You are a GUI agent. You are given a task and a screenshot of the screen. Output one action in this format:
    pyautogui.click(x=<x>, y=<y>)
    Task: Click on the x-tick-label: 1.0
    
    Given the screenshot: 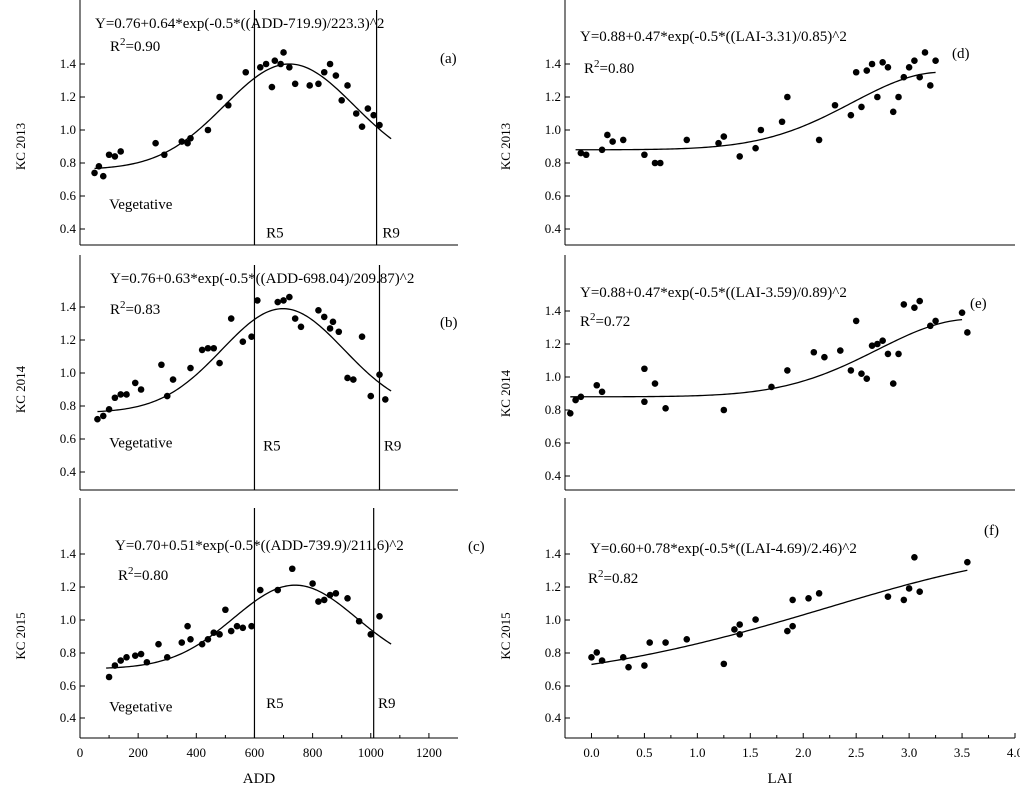 What is the action you would take?
    pyautogui.click(x=697, y=752)
    